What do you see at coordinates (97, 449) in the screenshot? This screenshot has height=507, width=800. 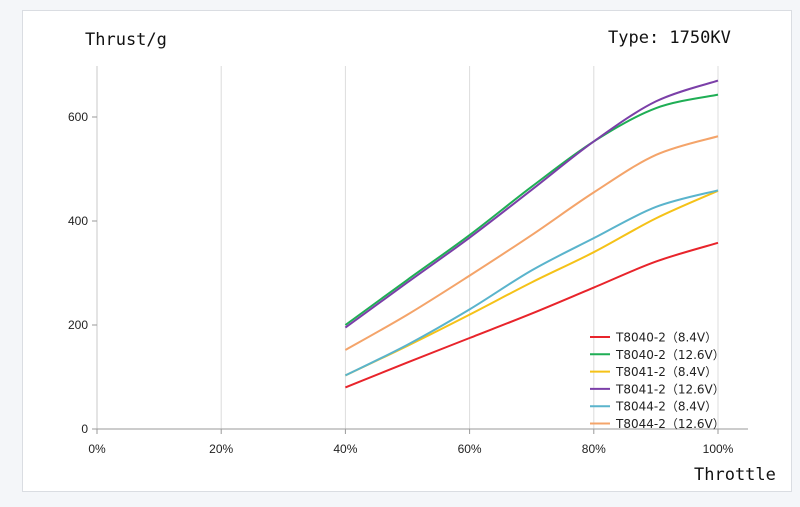 I see `x-tick-label: 0%` at bounding box center [97, 449].